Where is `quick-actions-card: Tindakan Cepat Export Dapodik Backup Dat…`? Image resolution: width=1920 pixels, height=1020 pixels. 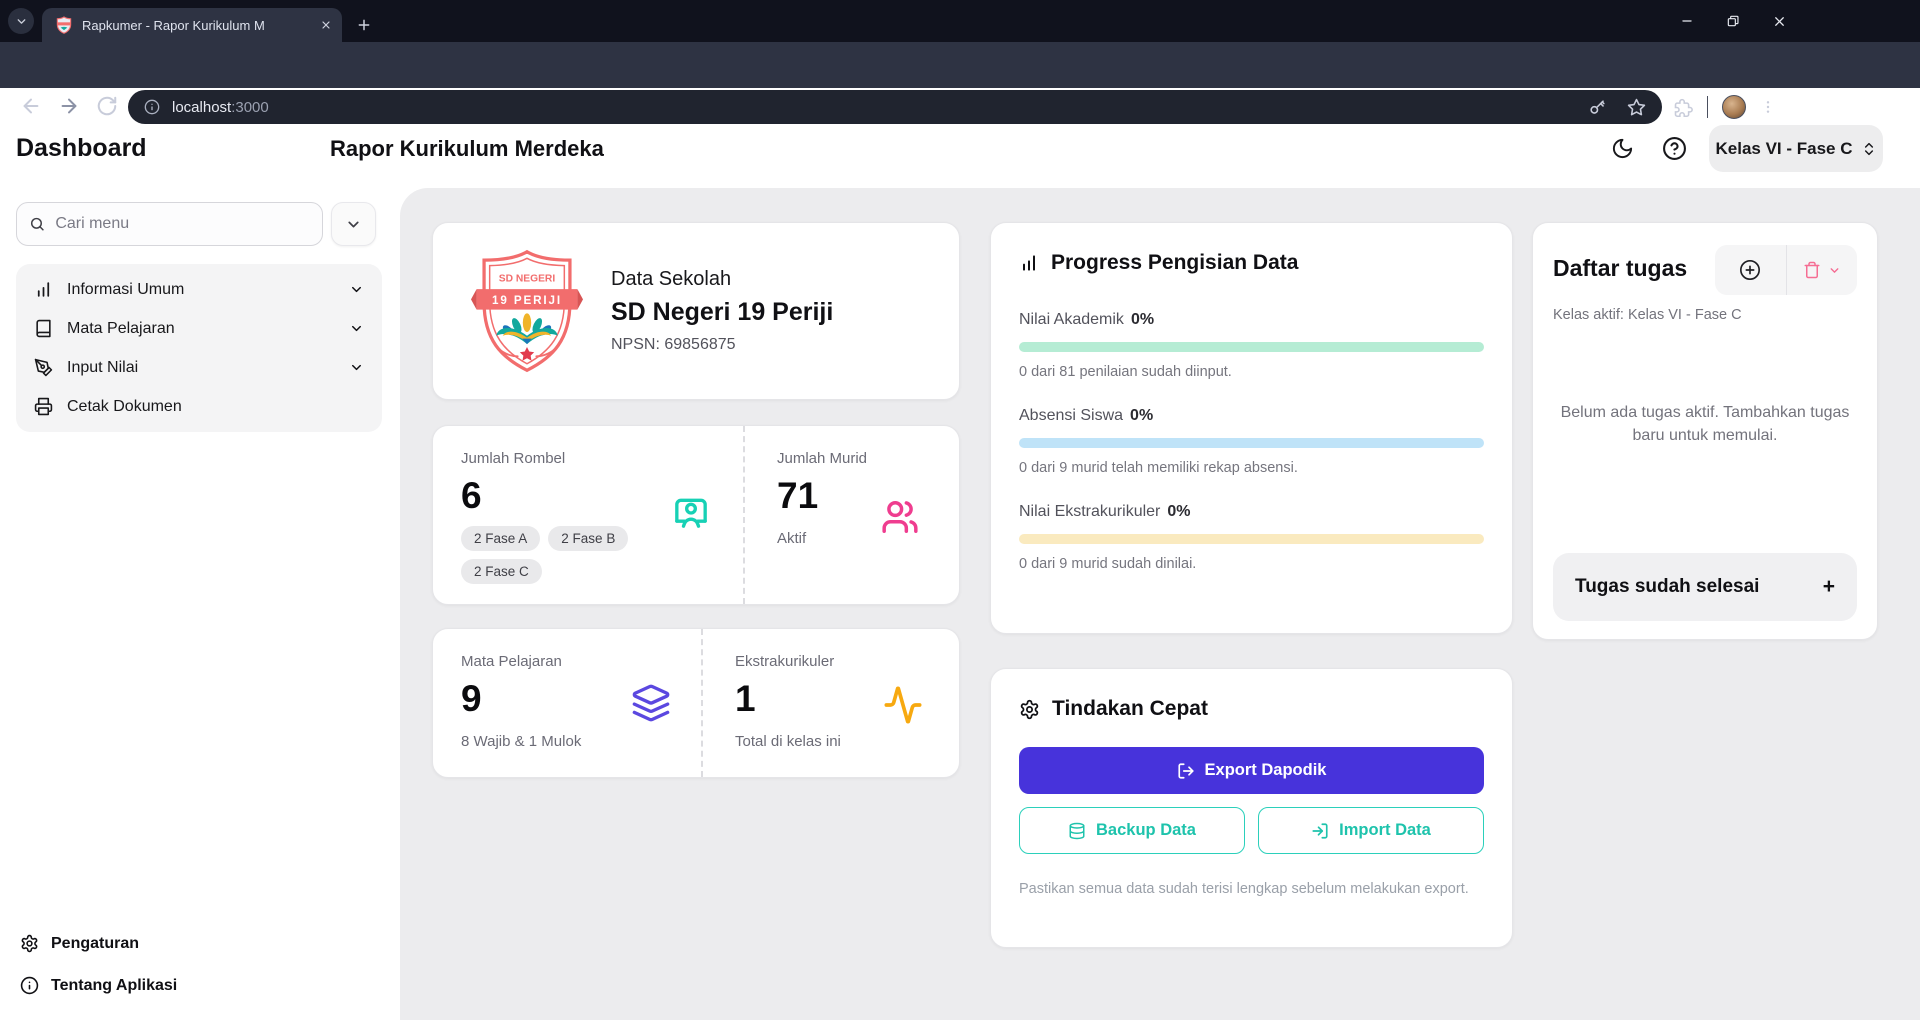
quick-actions-card: Tindakan Cepat Export Dapodik Backup Dat… is located at coordinates (1251, 808).